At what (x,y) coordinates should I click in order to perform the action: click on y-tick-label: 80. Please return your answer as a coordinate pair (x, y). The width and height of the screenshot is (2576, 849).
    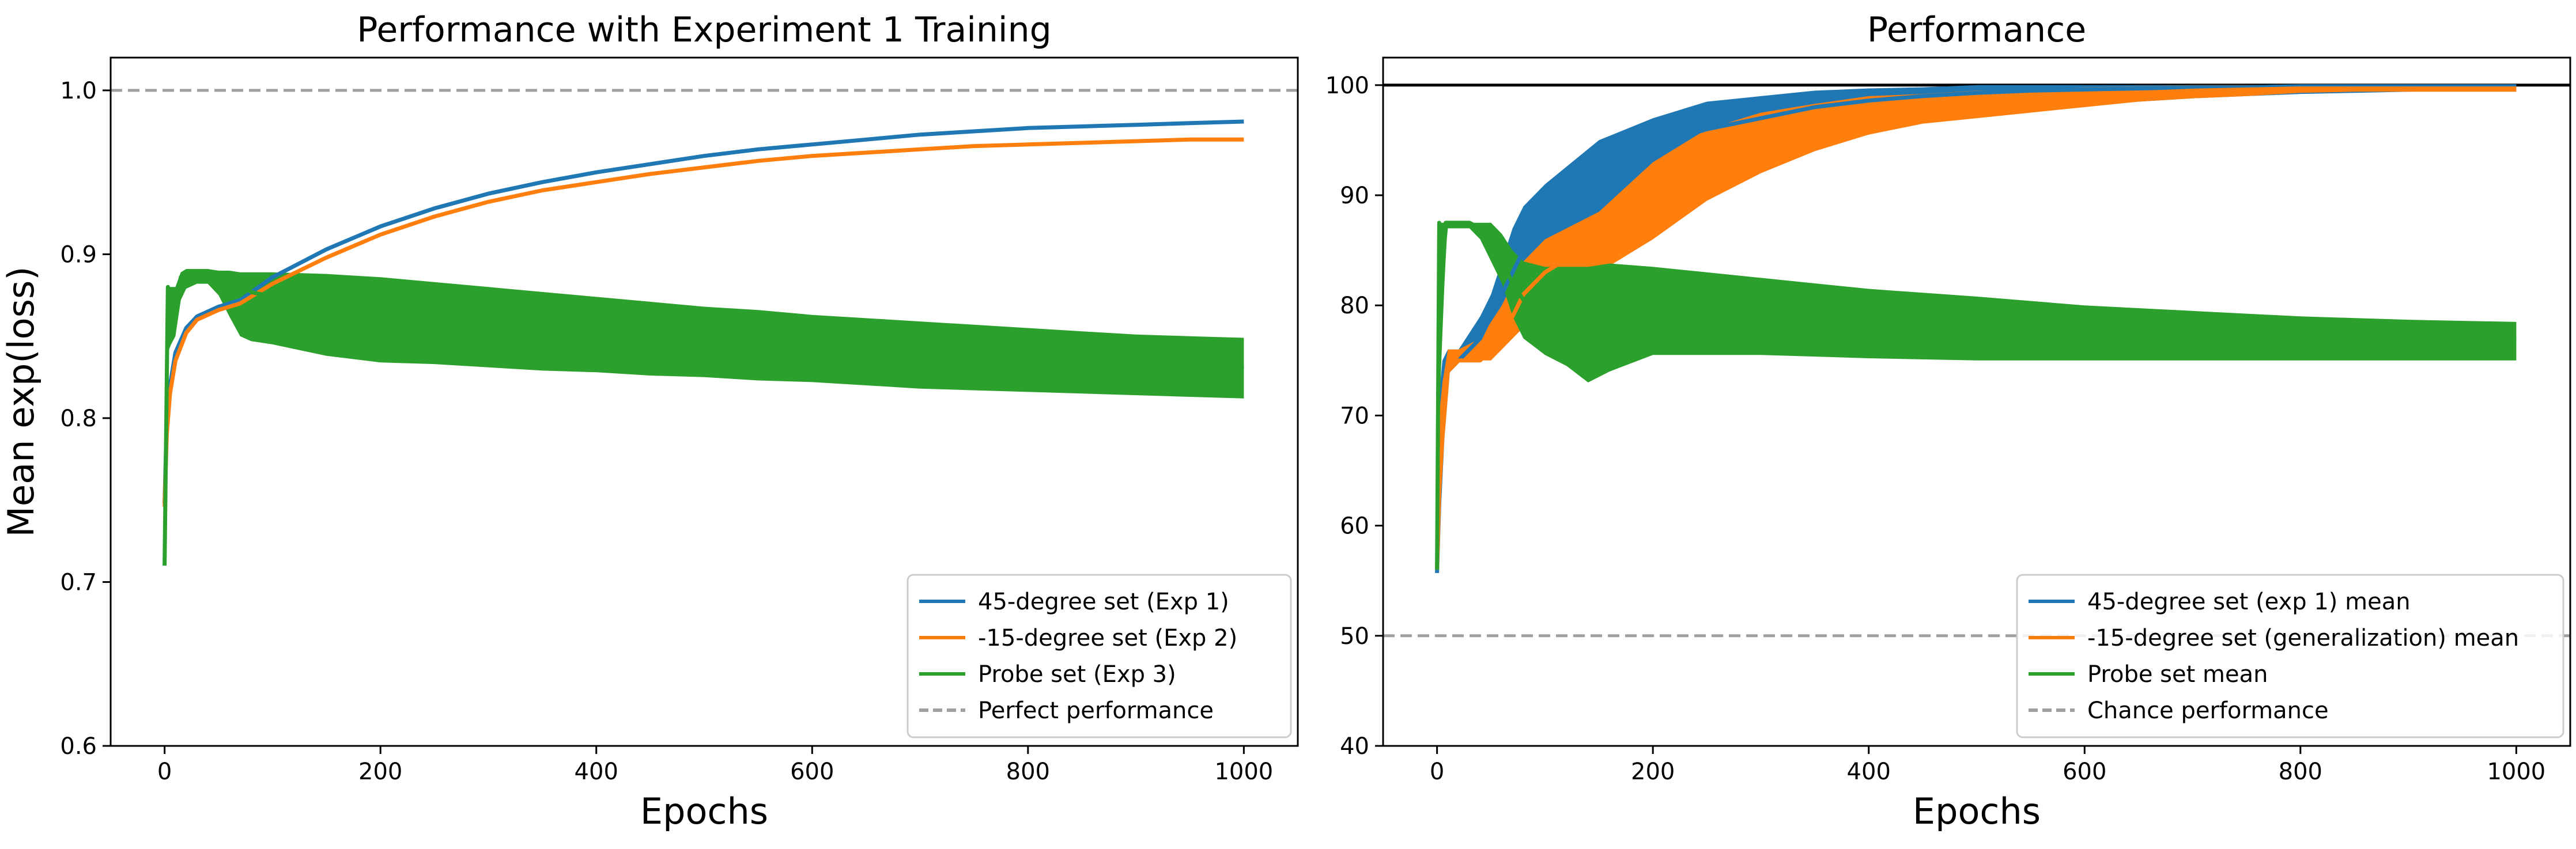
    Looking at the image, I should click on (1354, 306).